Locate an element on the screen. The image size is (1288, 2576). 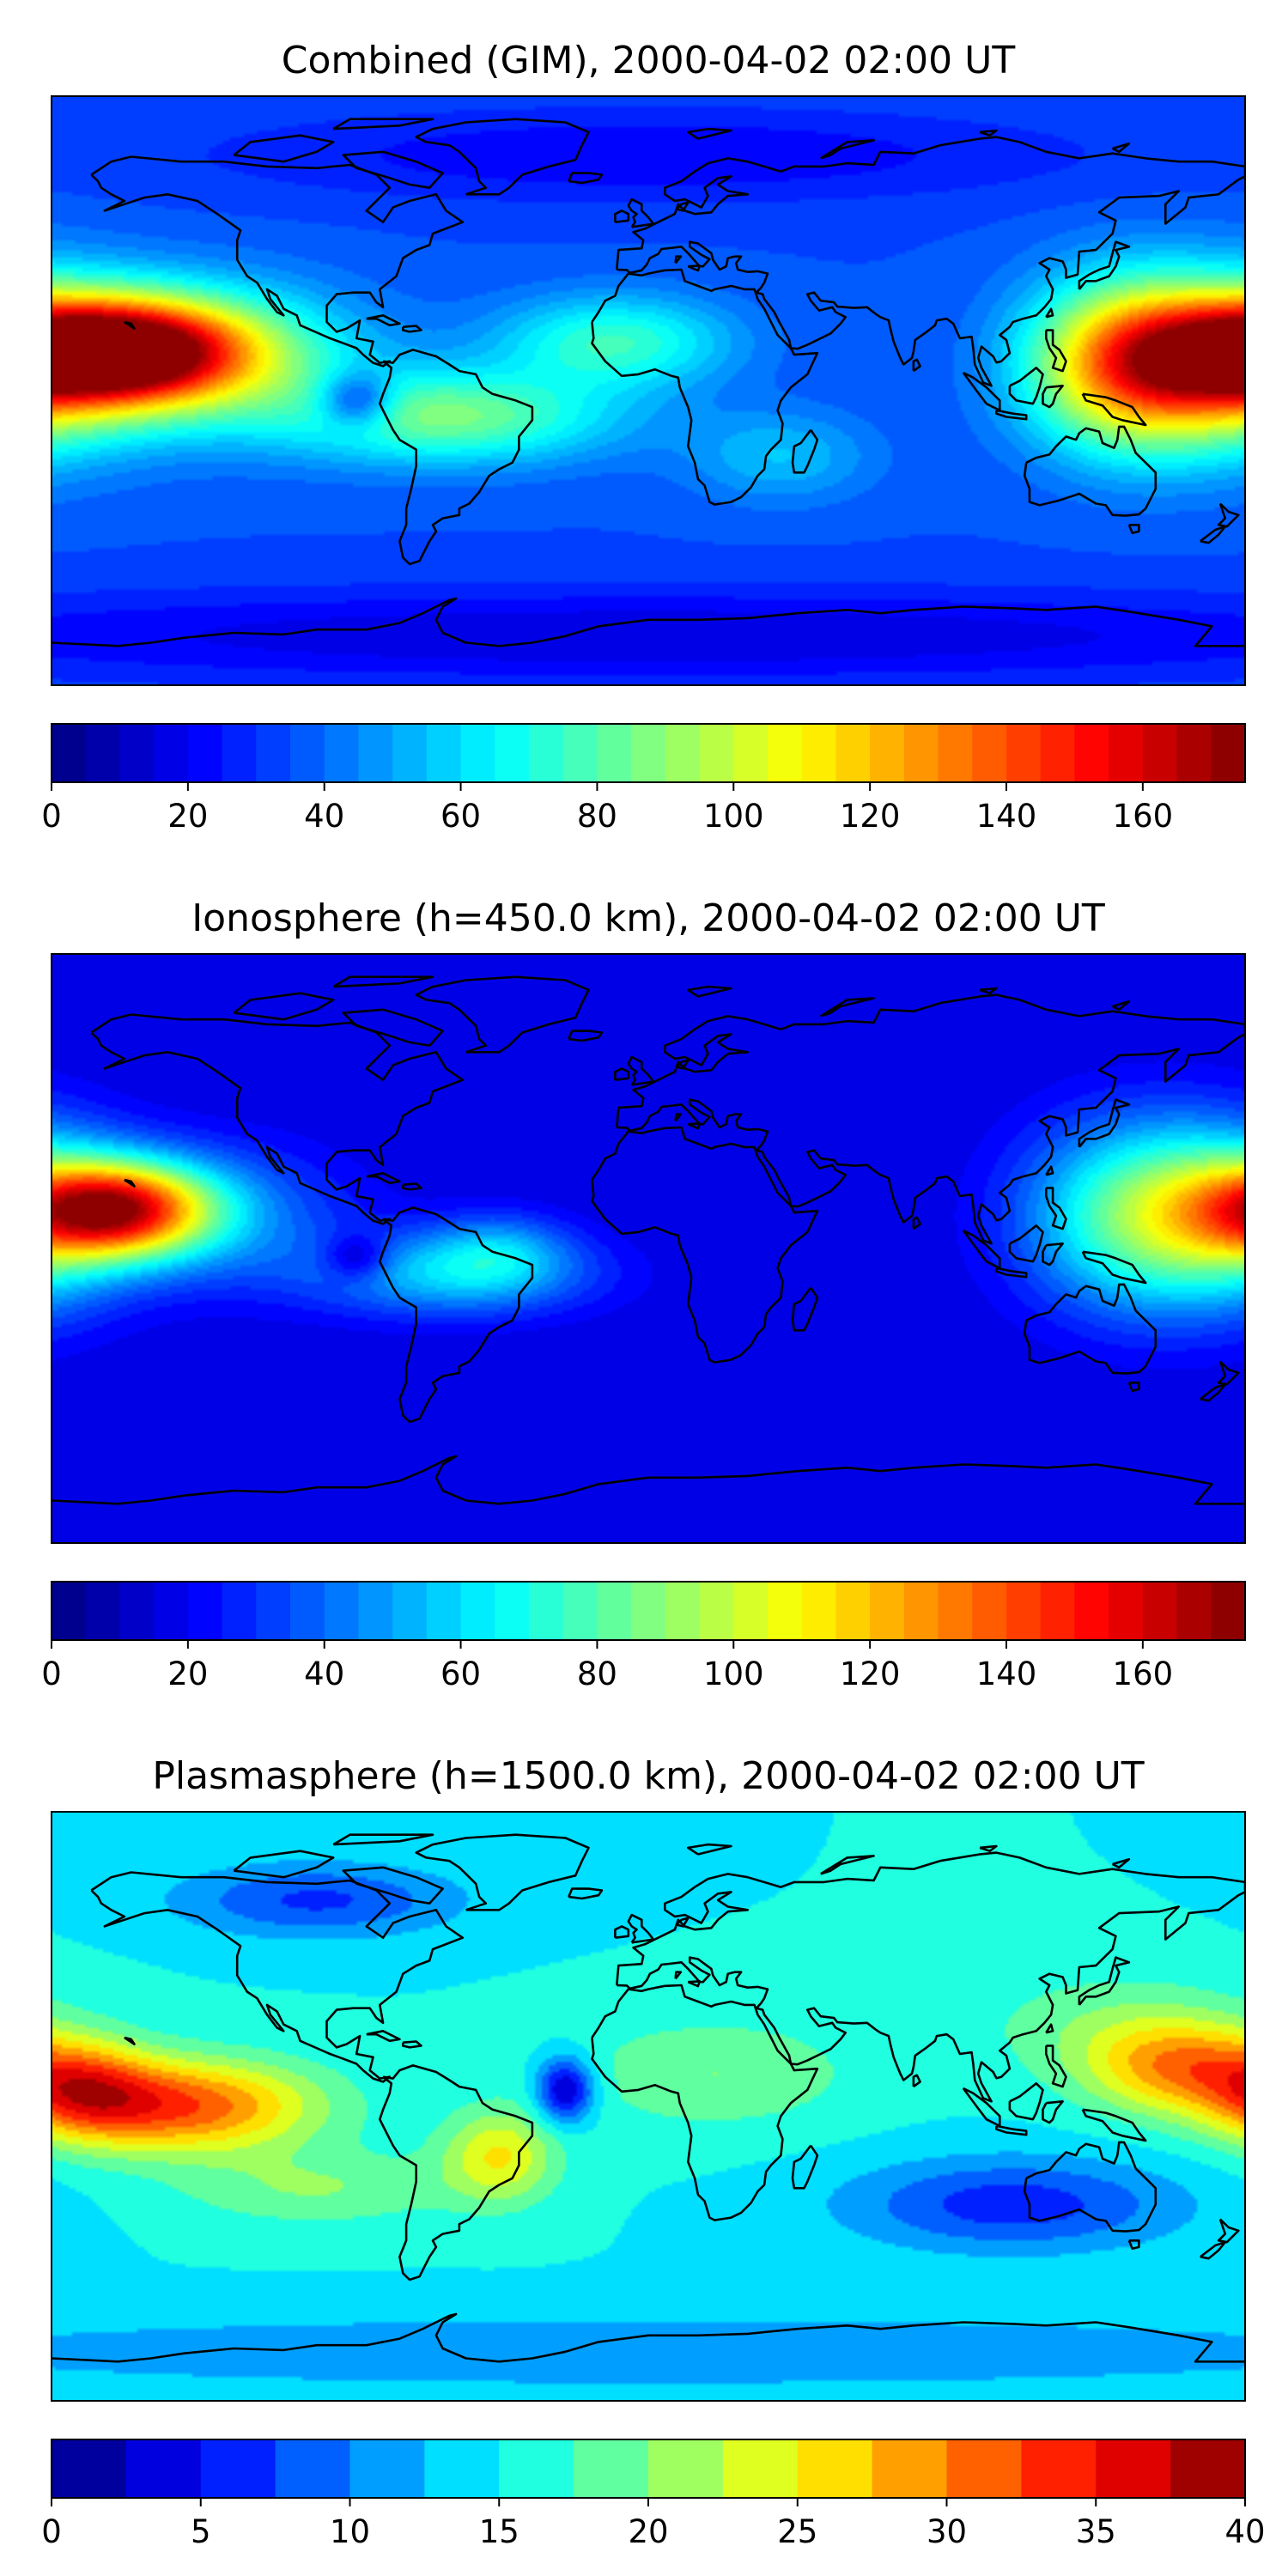
colorbar-tick-label: 5 is located at coordinates (201, 2531).